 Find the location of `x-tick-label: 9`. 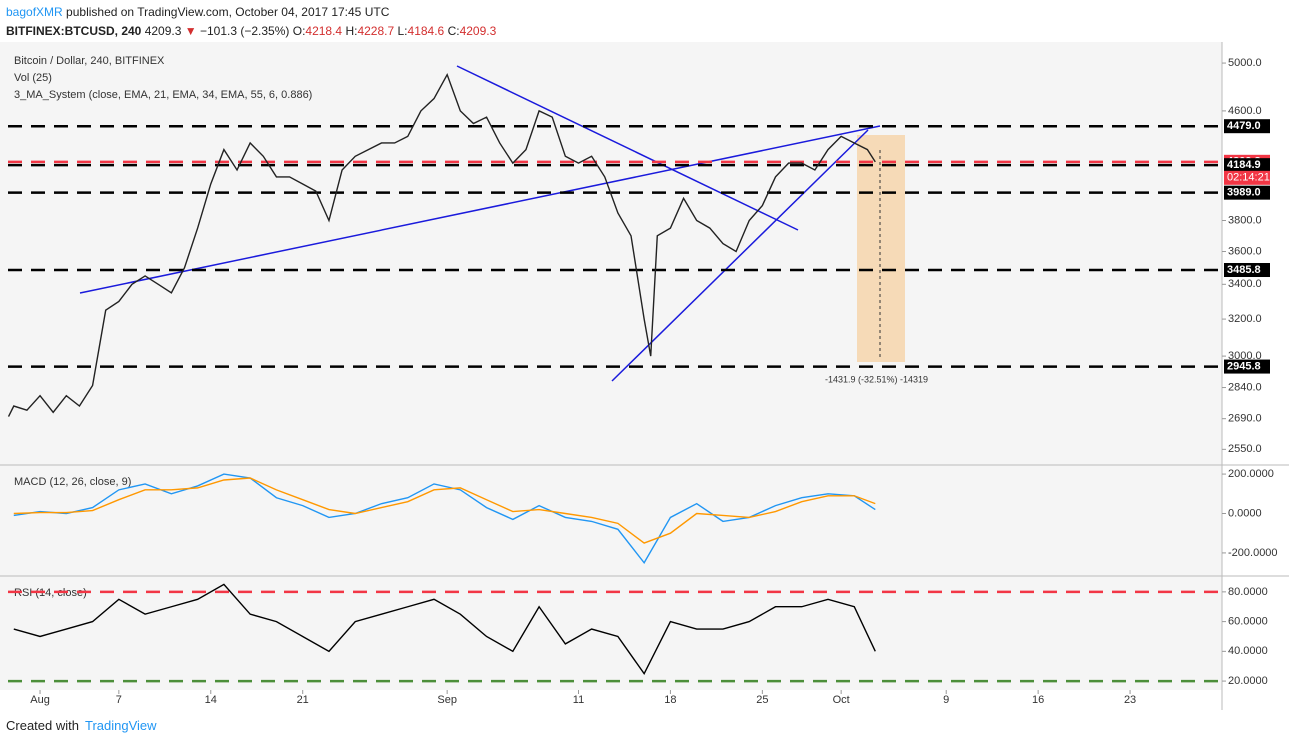

x-tick-label: 9 is located at coordinates (946, 700).